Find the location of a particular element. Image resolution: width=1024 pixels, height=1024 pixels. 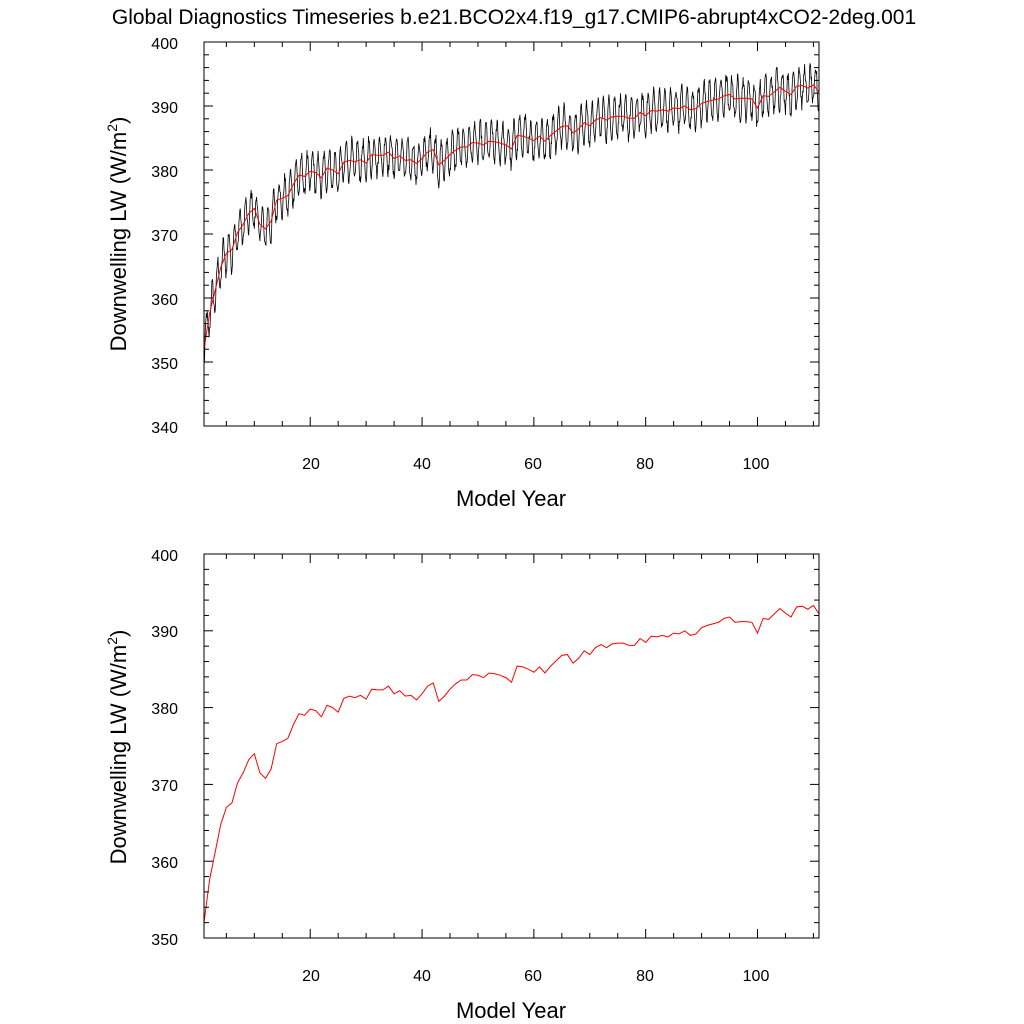

top-xtick-label: 40 is located at coordinates (422, 464).